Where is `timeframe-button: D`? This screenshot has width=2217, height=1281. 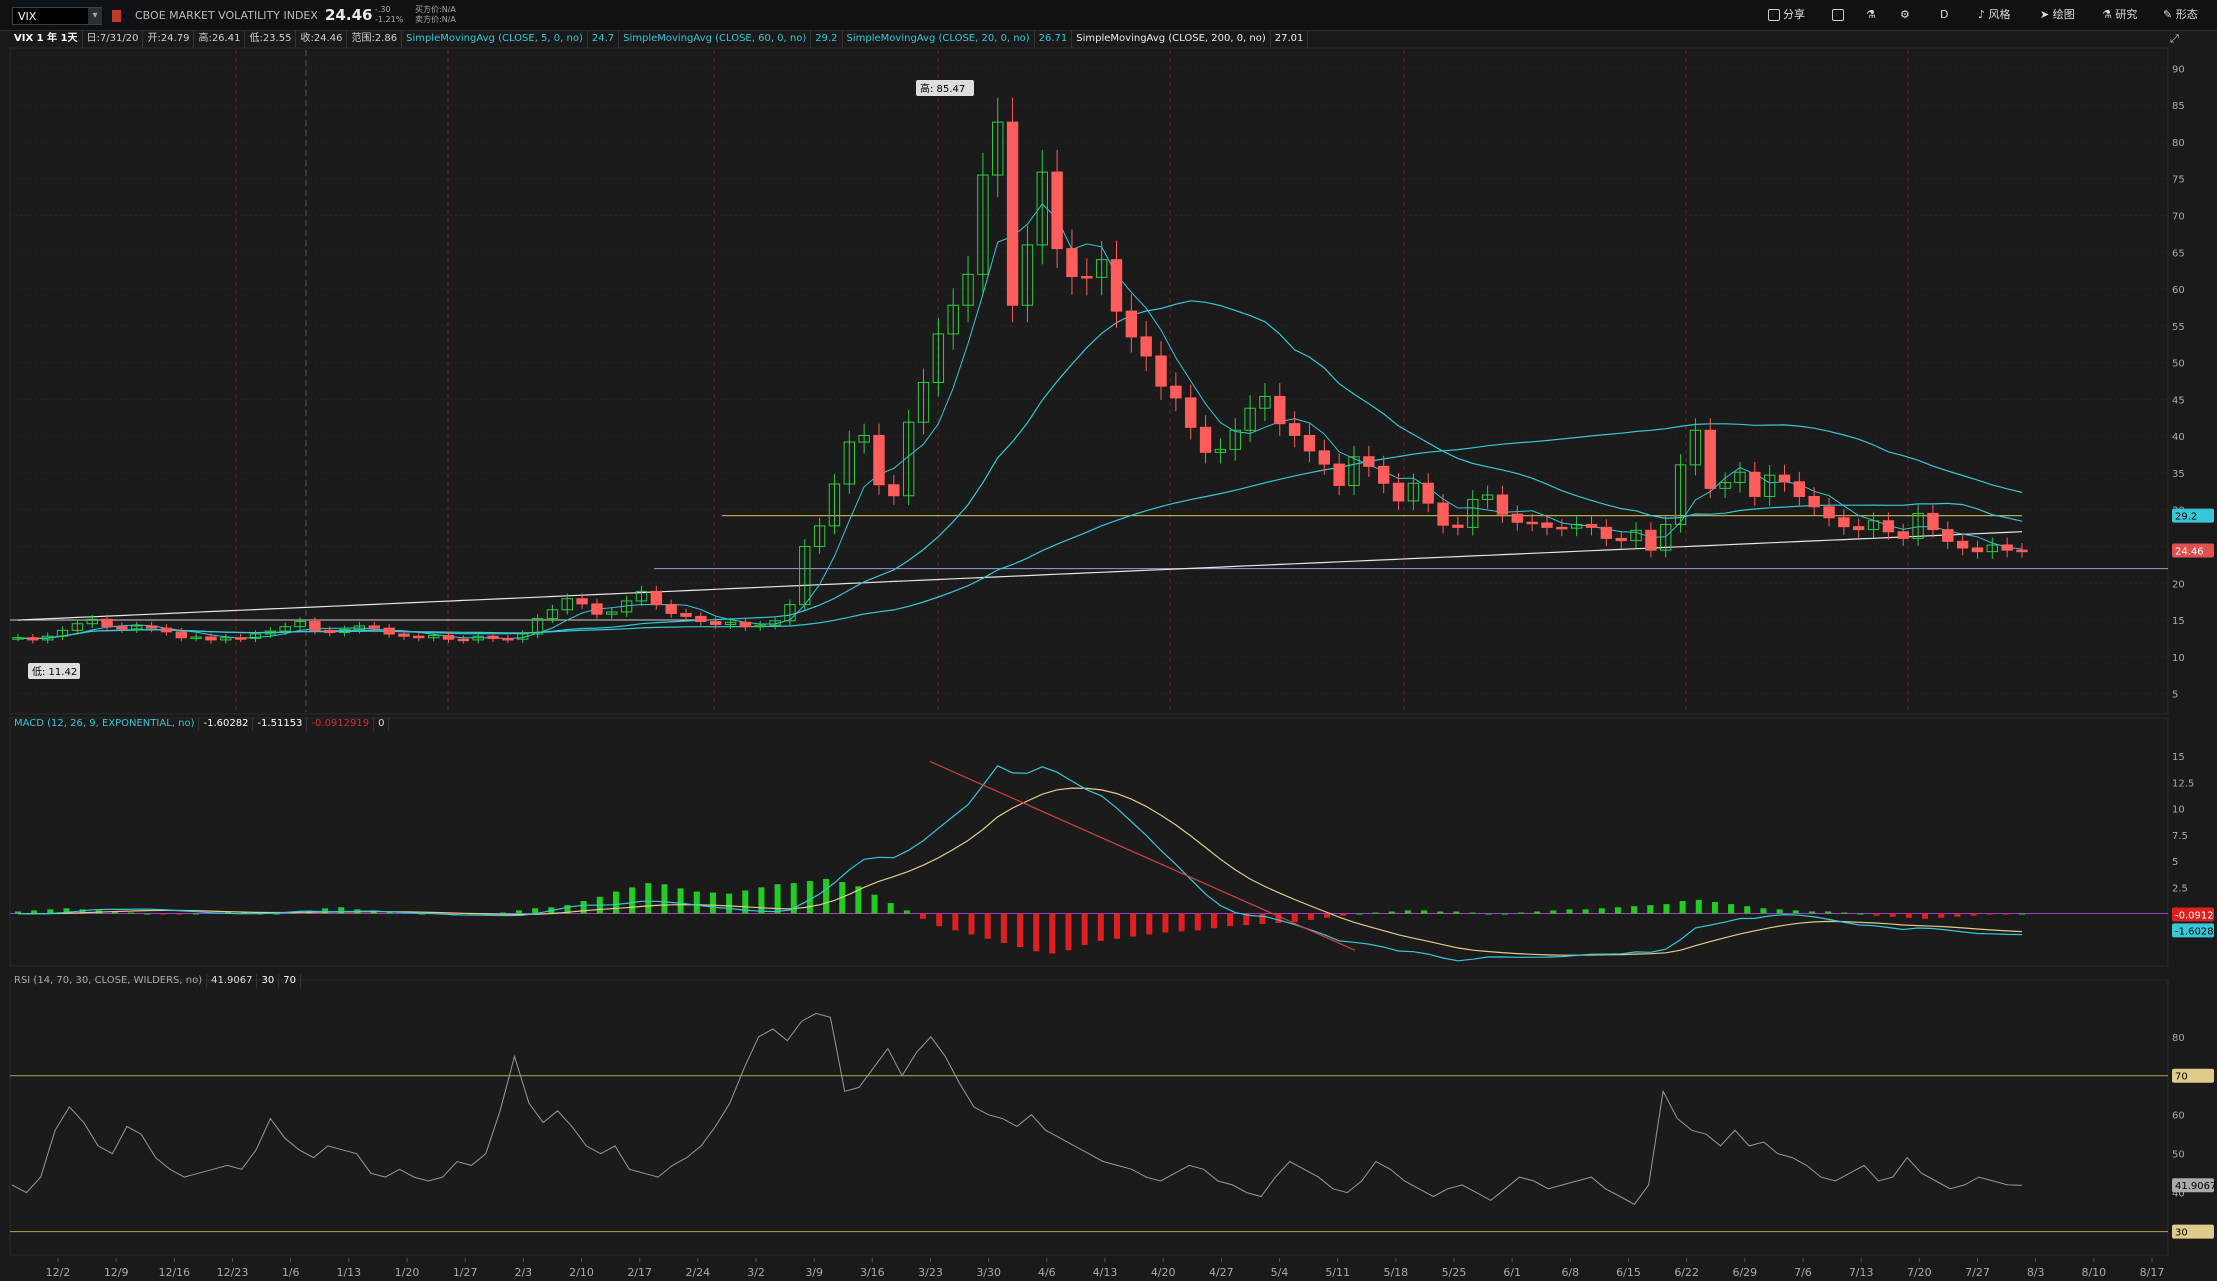 timeframe-button: D is located at coordinates (1944, 14).